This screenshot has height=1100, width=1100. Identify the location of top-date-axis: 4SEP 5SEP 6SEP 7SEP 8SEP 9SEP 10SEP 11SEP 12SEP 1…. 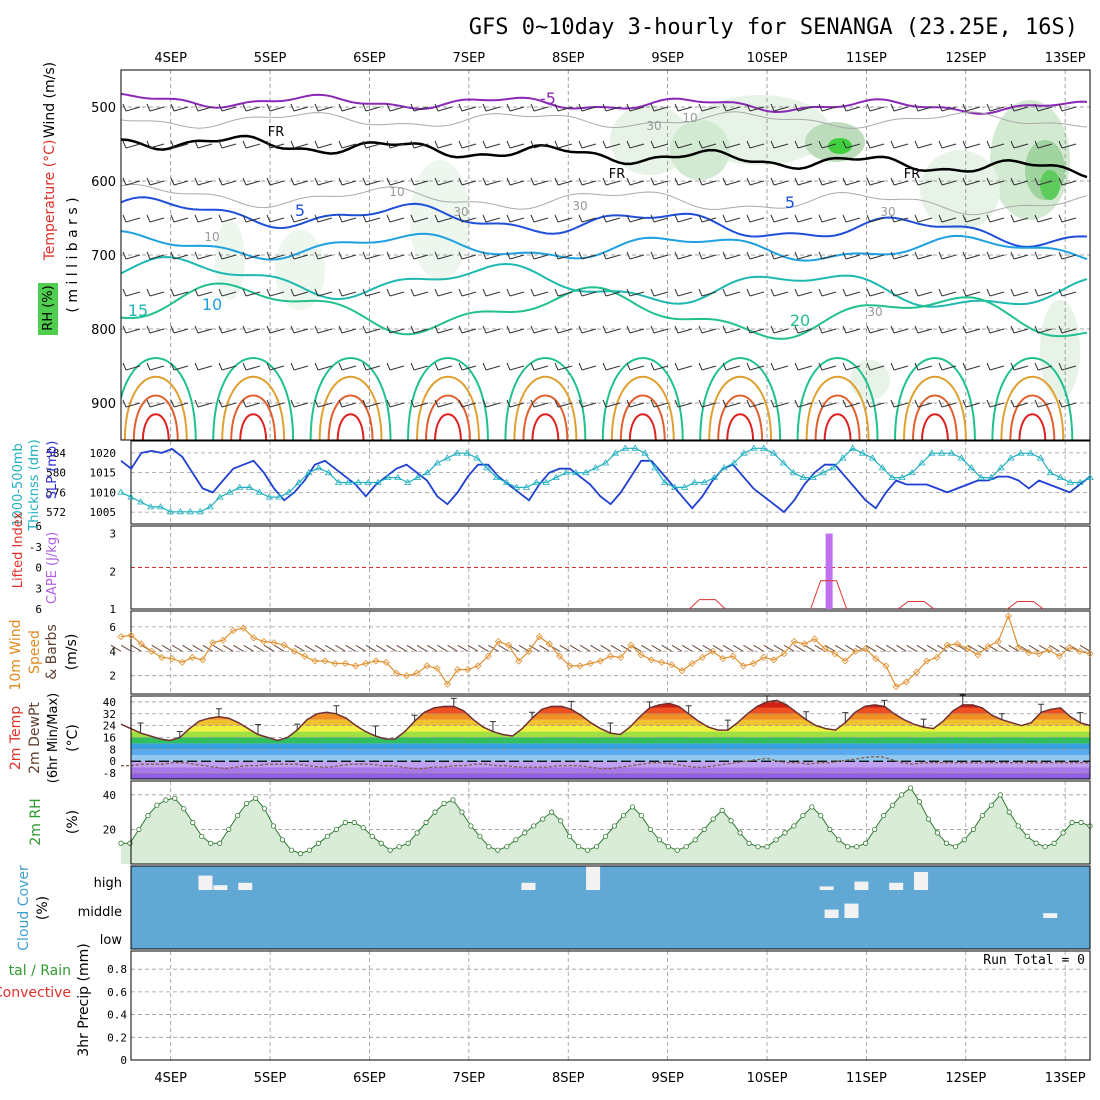
(619, 58).